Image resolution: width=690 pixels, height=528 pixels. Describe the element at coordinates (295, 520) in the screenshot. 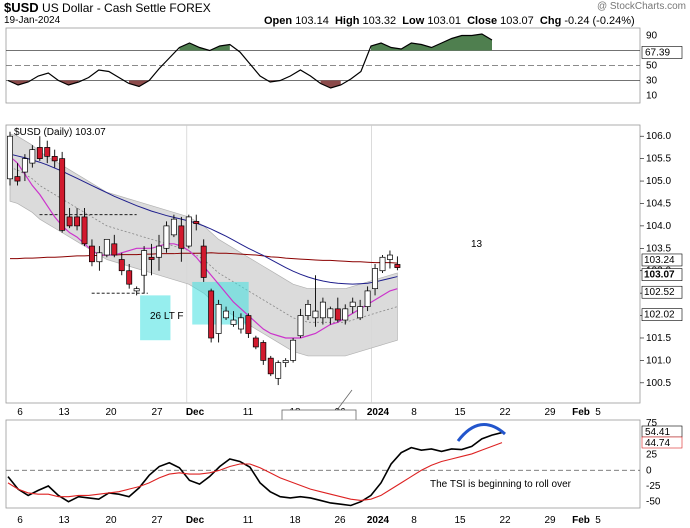

I see `tsi-date-axis-label: 18` at that location.